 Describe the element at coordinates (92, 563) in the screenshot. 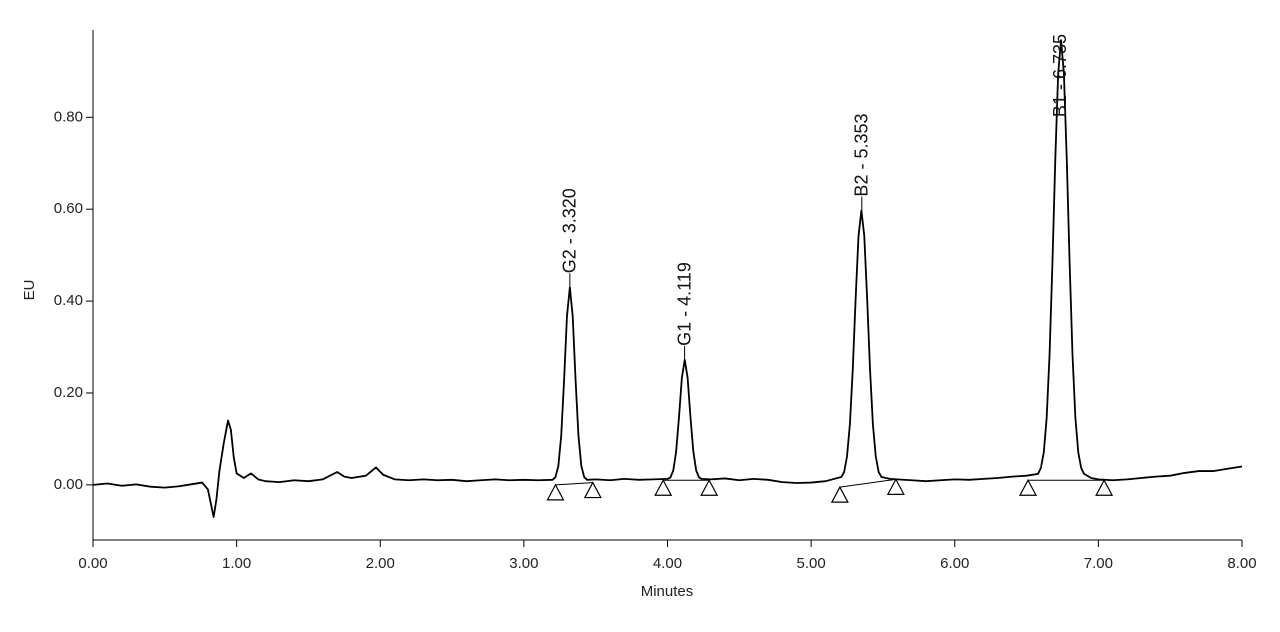

I see `x-tick-label: 0.00` at that location.